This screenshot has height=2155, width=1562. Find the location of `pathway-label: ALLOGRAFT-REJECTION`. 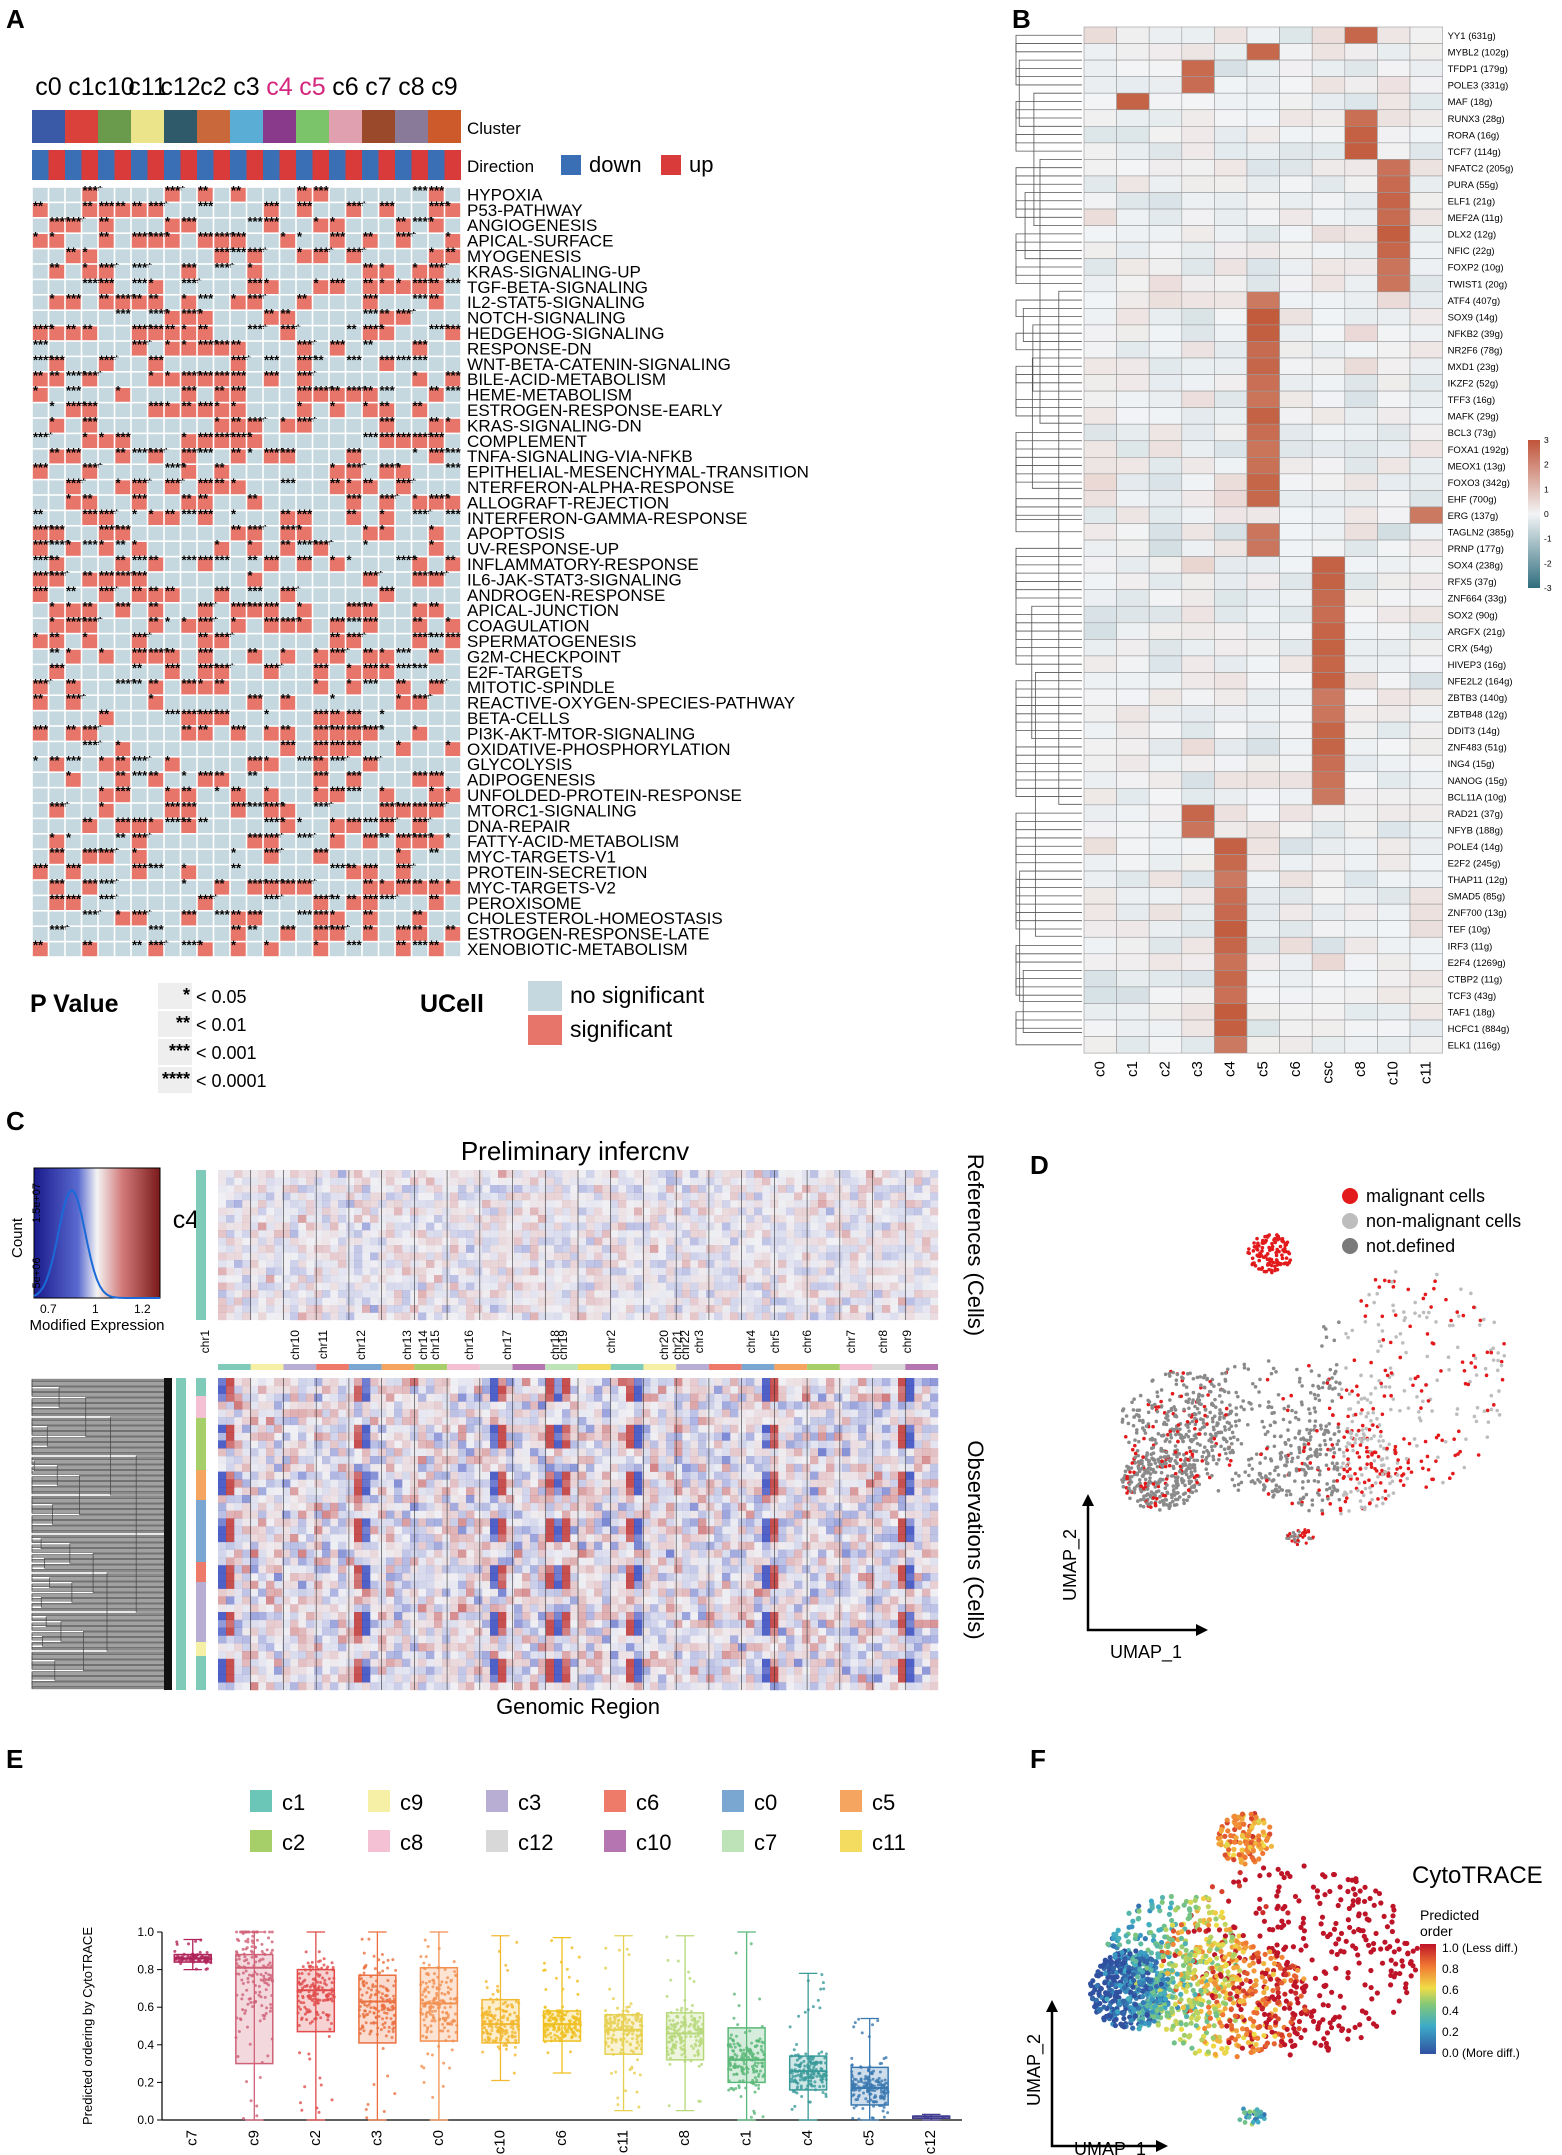

pathway-label: ALLOGRAFT-REJECTION is located at coordinates (568, 502).